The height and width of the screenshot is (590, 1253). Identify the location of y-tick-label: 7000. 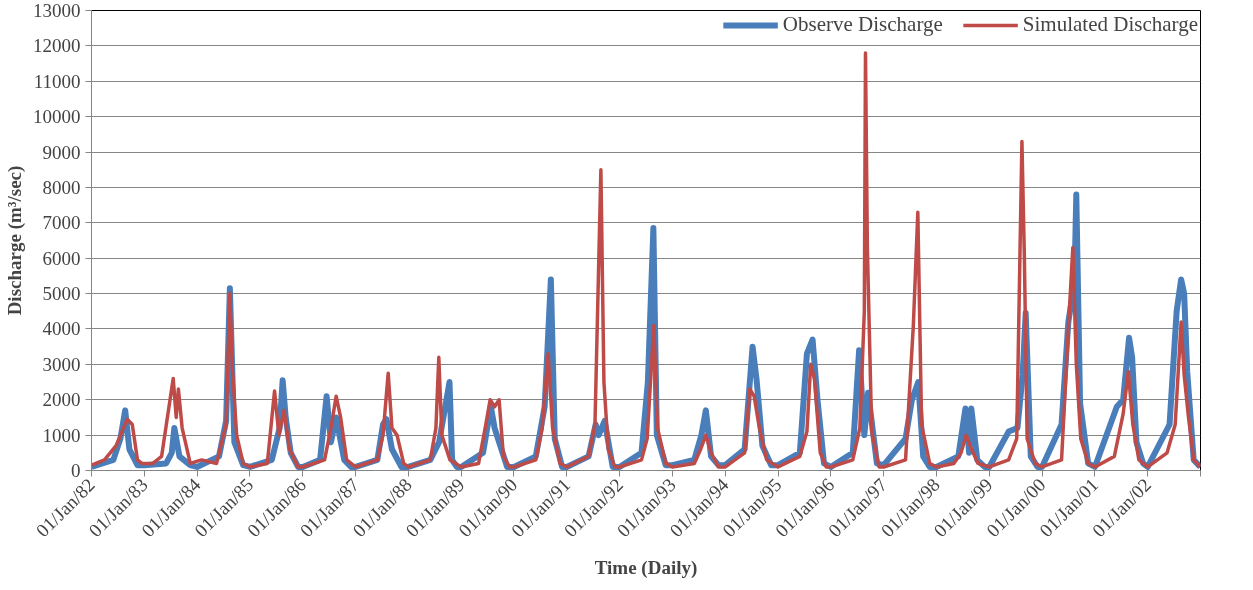
(61, 223).